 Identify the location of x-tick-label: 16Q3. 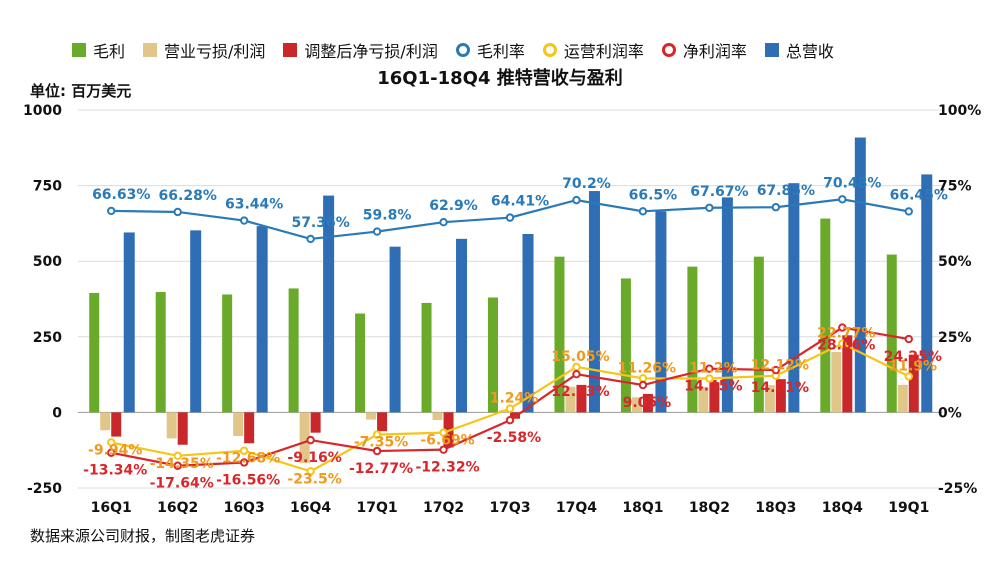
(244, 508).